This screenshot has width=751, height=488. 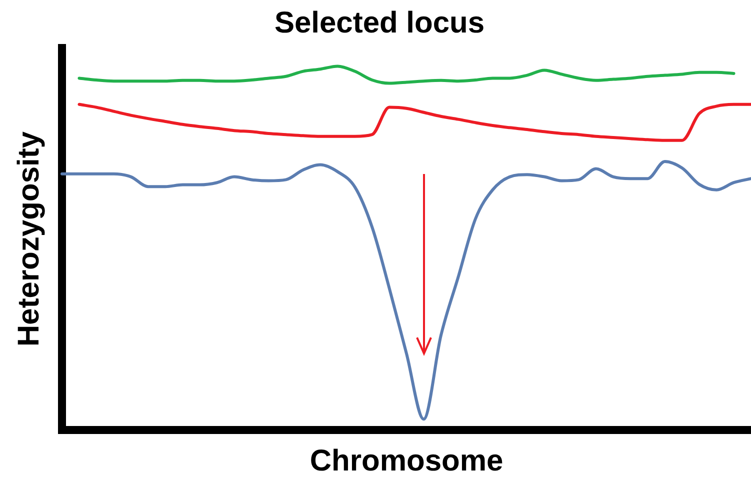 What do you see at coordinates (379, 23) in the screenshot?
I see `chart-title: Selected locus` at bounding box center [379, 23].